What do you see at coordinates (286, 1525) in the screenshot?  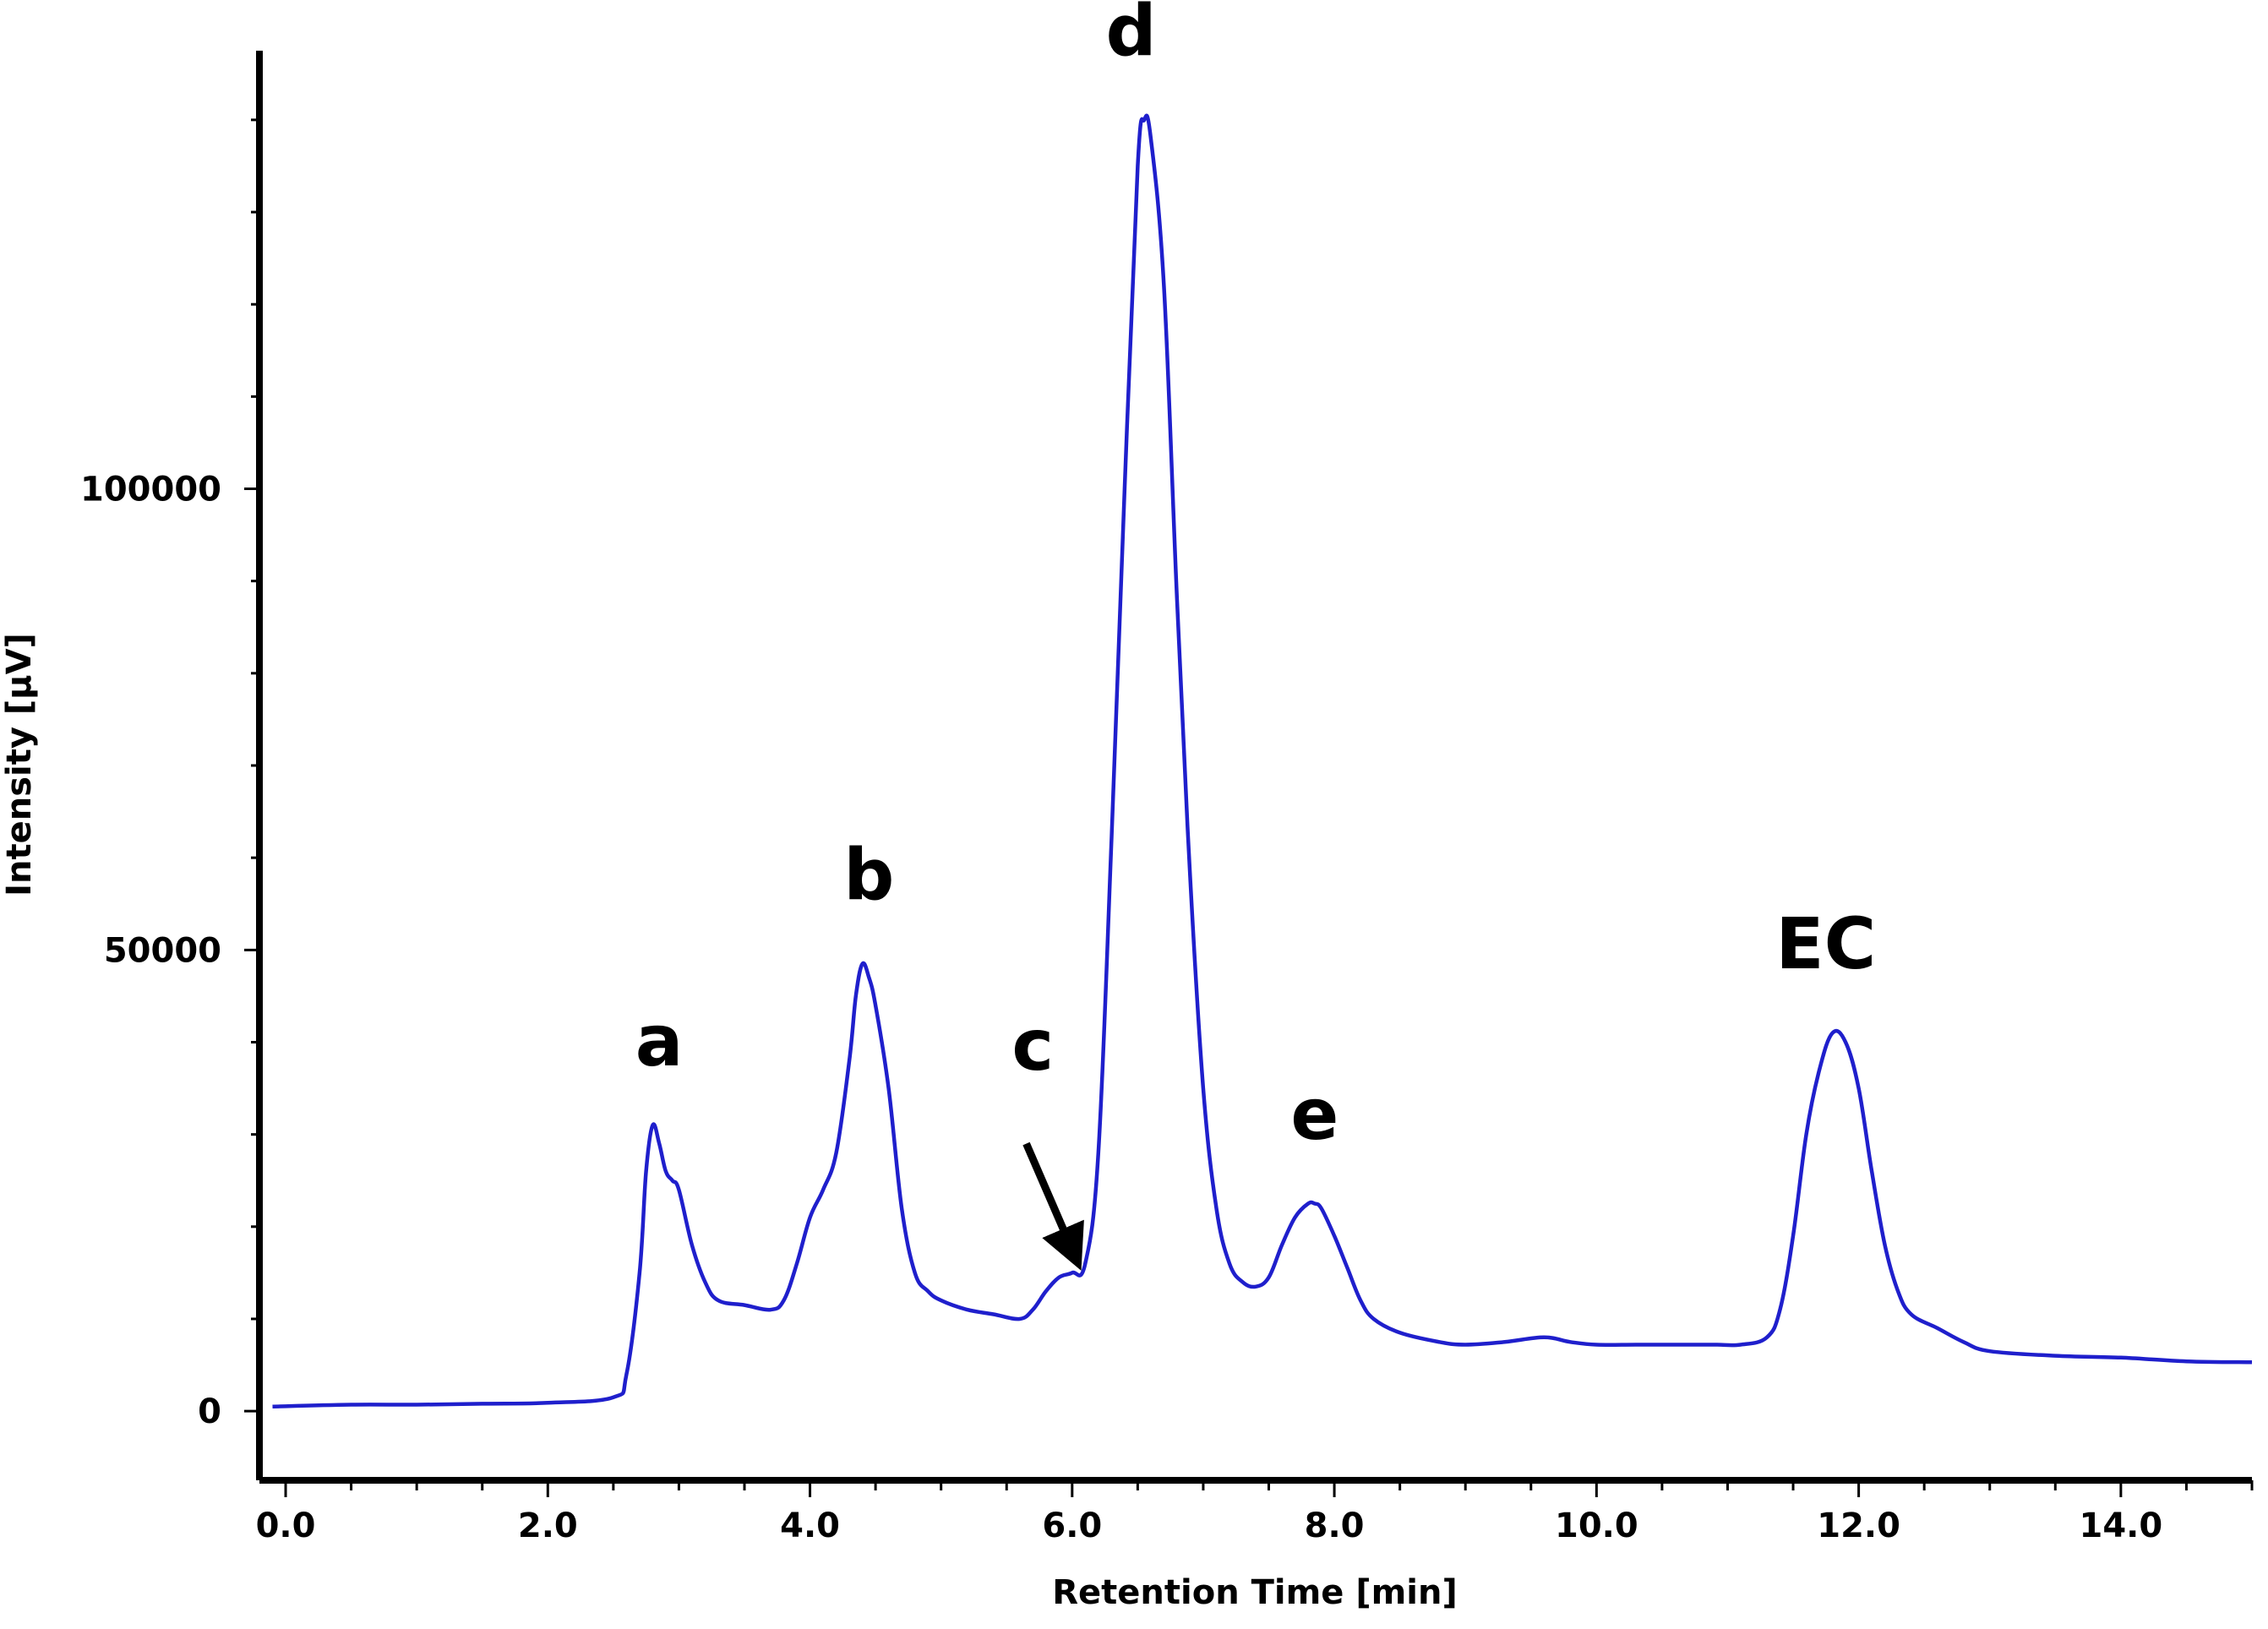 I see `x-tick-label: 0.0` at bounding box center [286, 1525].